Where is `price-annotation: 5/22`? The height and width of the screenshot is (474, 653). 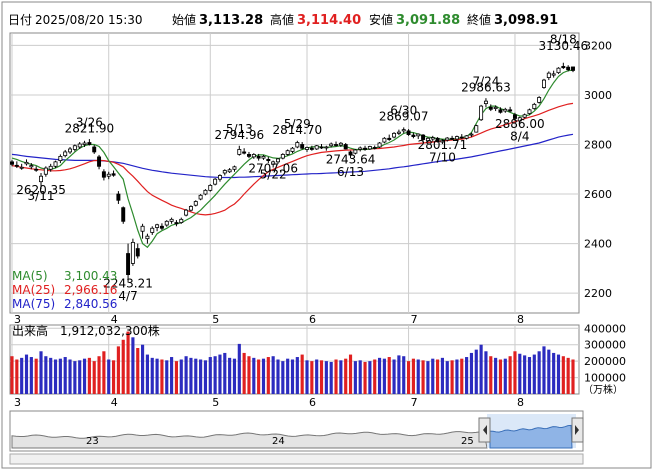 price-annotation: 5/22 is located at coordinates (273, 175).